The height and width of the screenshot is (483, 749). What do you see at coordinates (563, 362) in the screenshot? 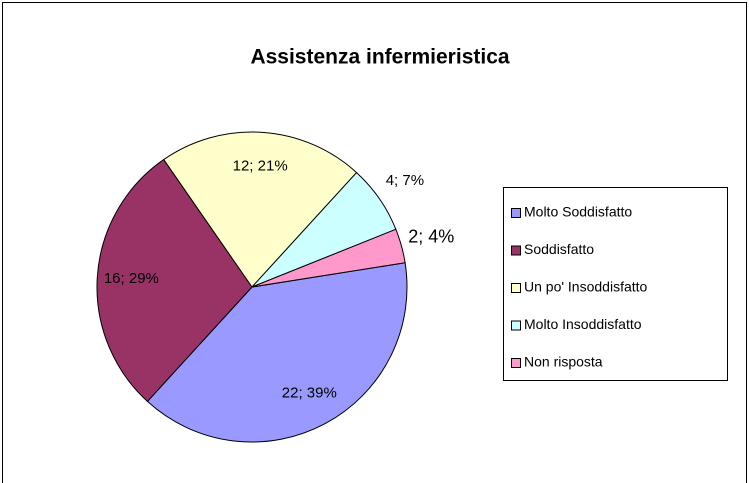
I see `legend-text: Non risposta` at bounding box center [563, 362].